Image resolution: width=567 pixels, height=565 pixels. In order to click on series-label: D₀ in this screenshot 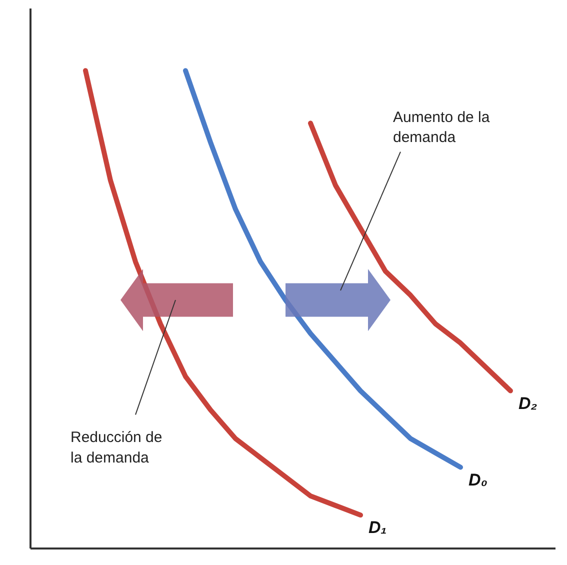, I will do `click(478, 480)`.